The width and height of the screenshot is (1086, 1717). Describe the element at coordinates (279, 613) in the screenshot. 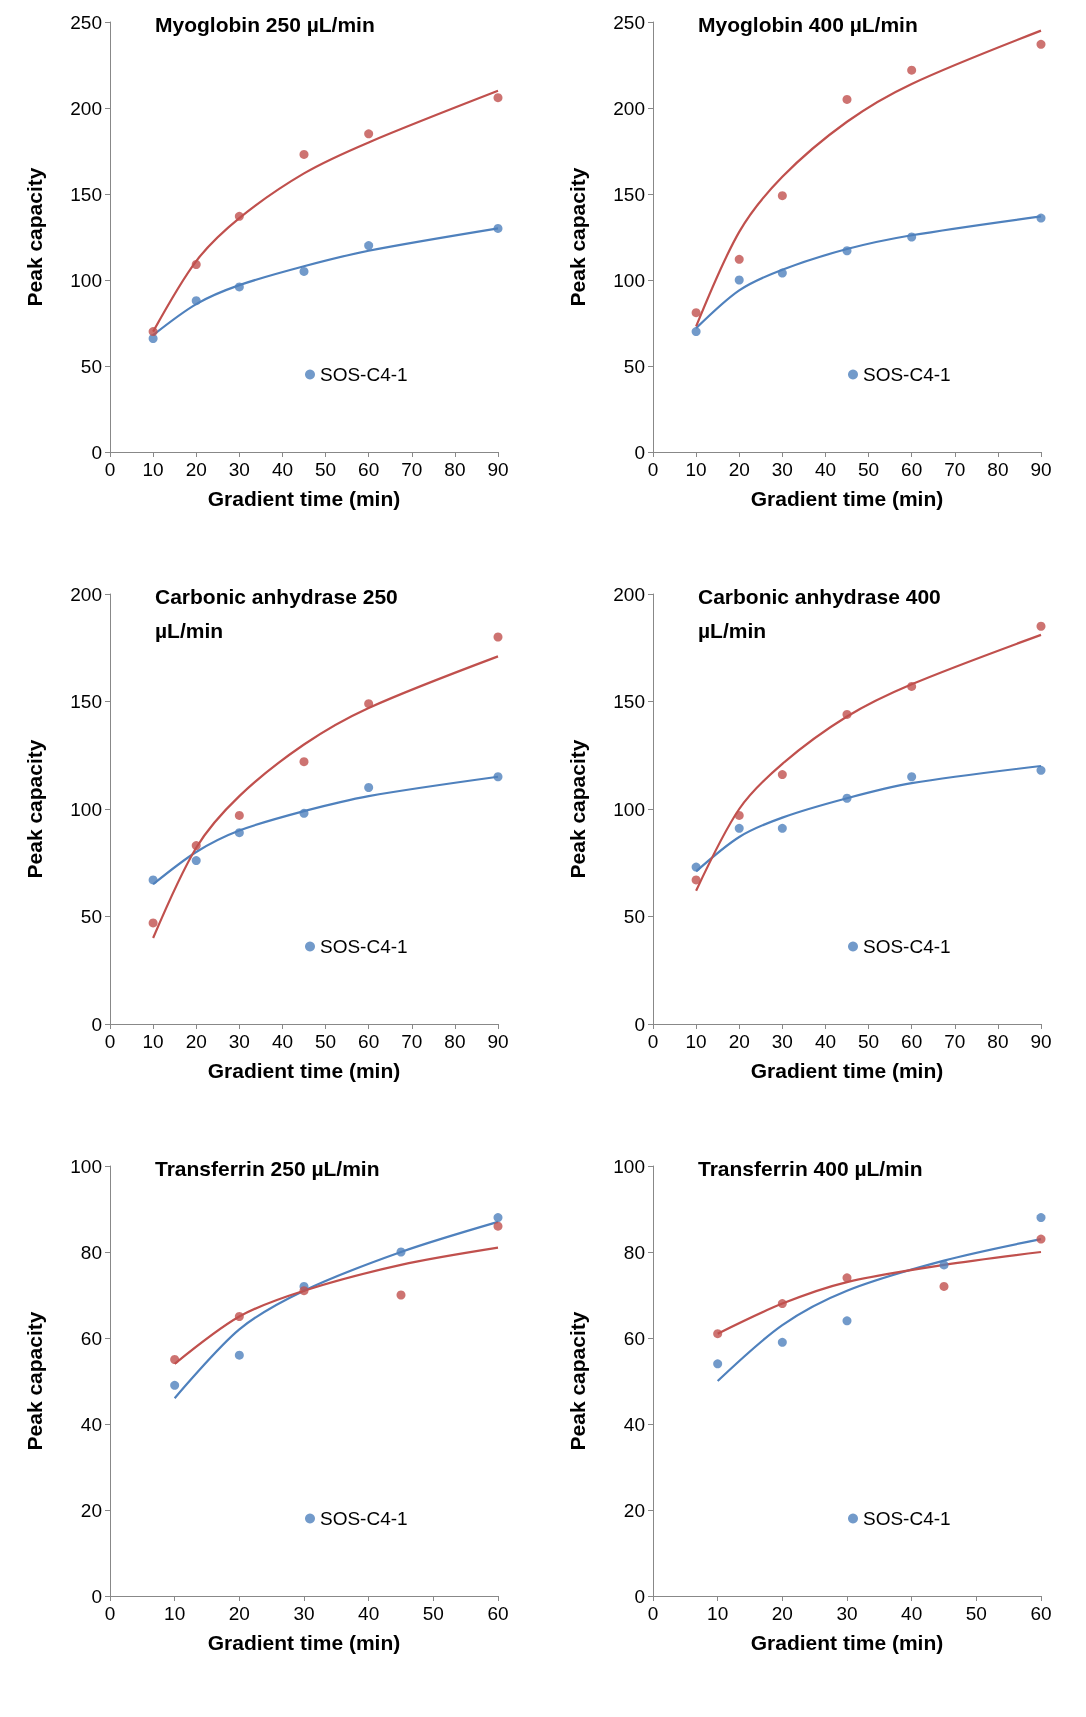

I see `chart-title: Carbonic anhydrase 250 µL/min` at that location.